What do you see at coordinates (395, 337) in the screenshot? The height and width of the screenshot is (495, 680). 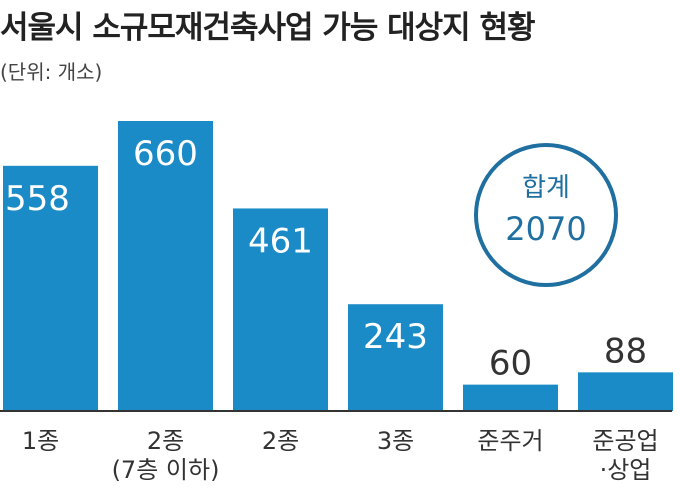 I see `bar-value-3: 243` at bounding box center [395, 337].